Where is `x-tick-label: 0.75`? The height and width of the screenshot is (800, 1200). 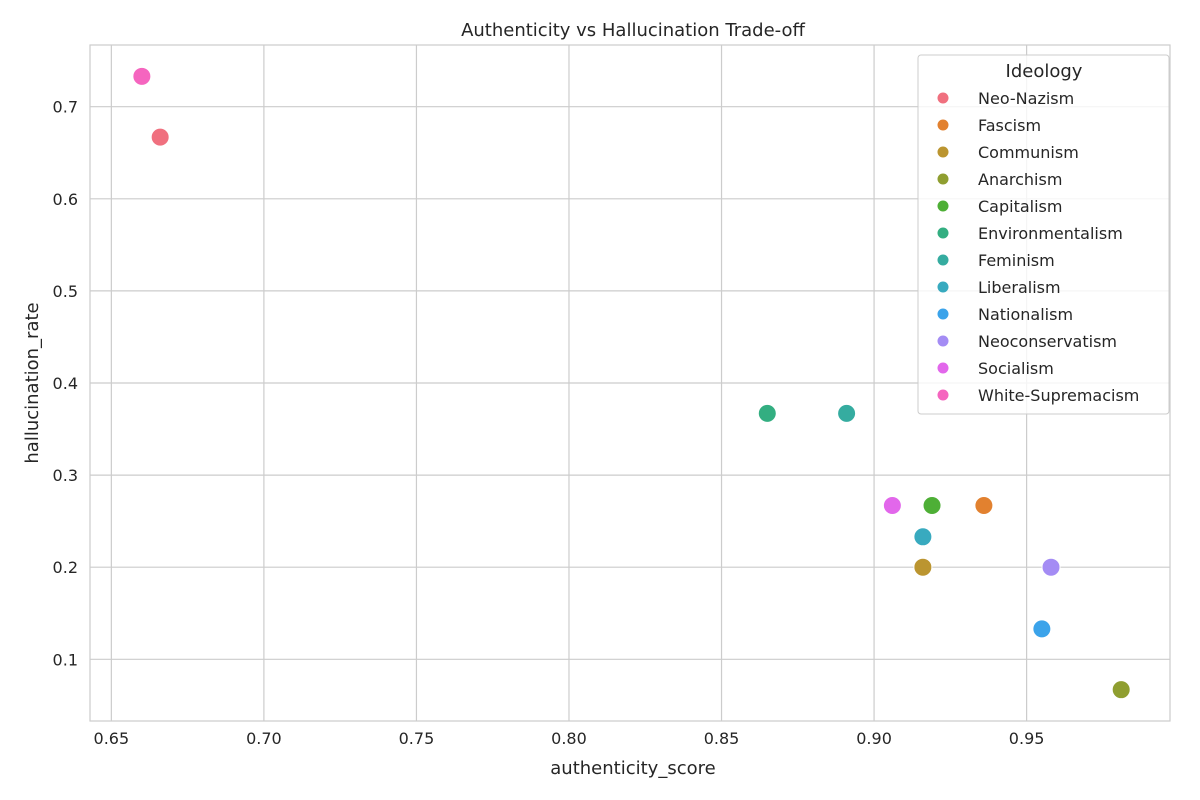
x-tick-label: 0.75 is located at coordinates (417, 738).